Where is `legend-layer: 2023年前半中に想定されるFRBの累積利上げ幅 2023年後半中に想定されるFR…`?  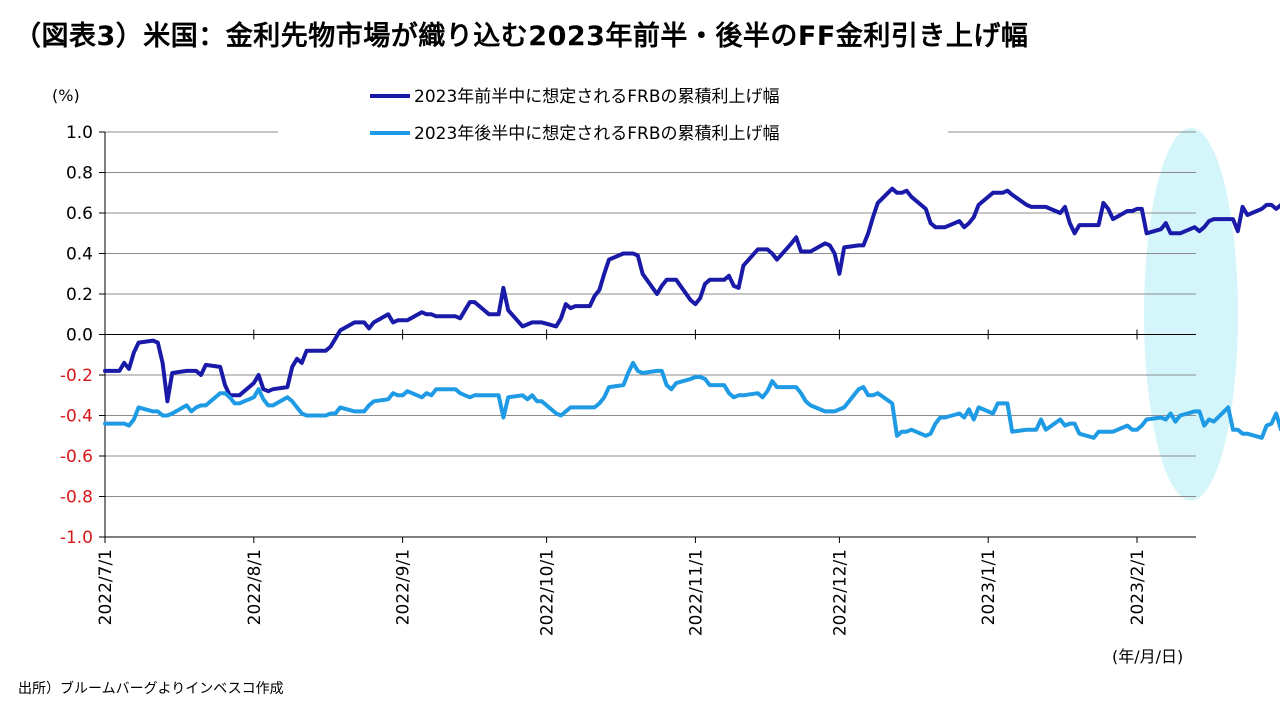 legend-layer: 2023年前半中に想定されるFRBの累積利上げ幅 2023年後半中に想定されるFR… is located at coordinates (613, 115).